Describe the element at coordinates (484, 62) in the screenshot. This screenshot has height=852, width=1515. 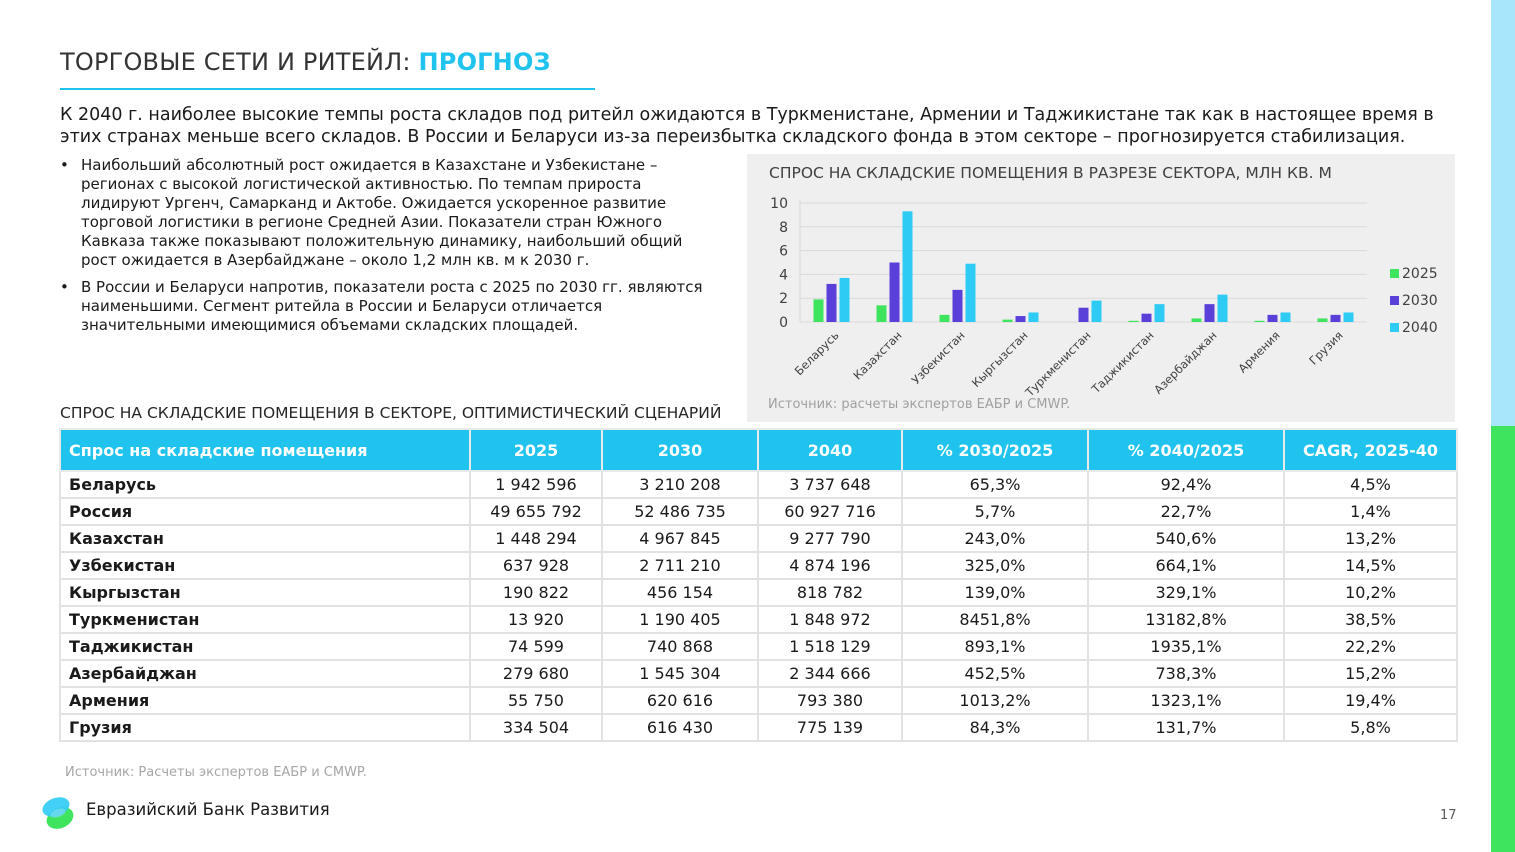
I see `page-title-highlight: ПРОГНОЗ` at that location.